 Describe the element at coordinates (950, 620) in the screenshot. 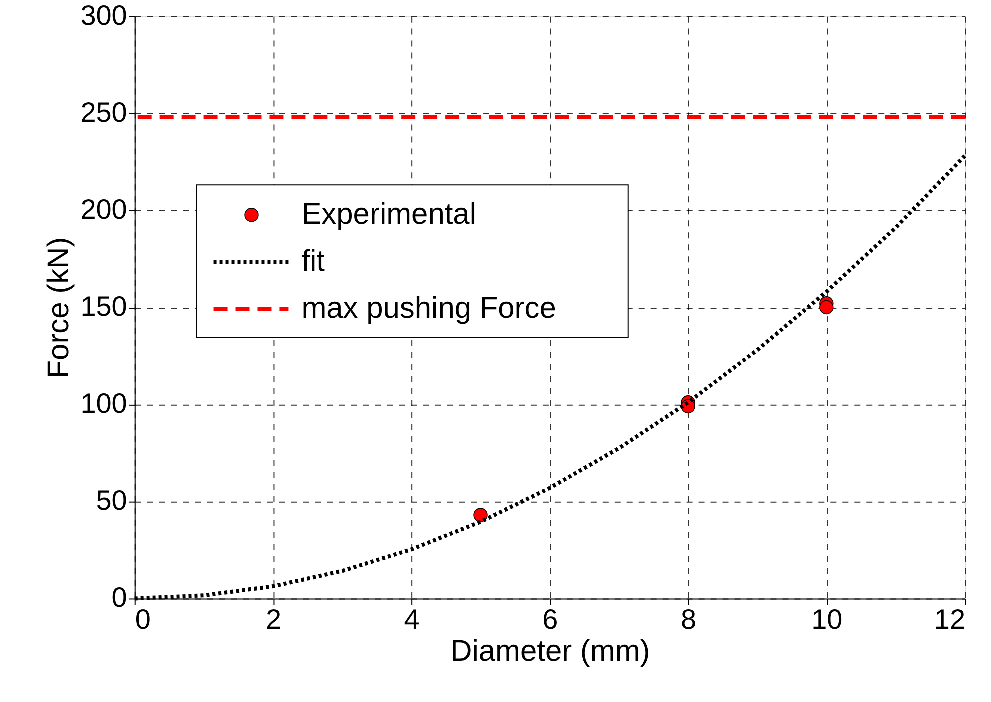

I see `x-tick-label: 12` at that location.